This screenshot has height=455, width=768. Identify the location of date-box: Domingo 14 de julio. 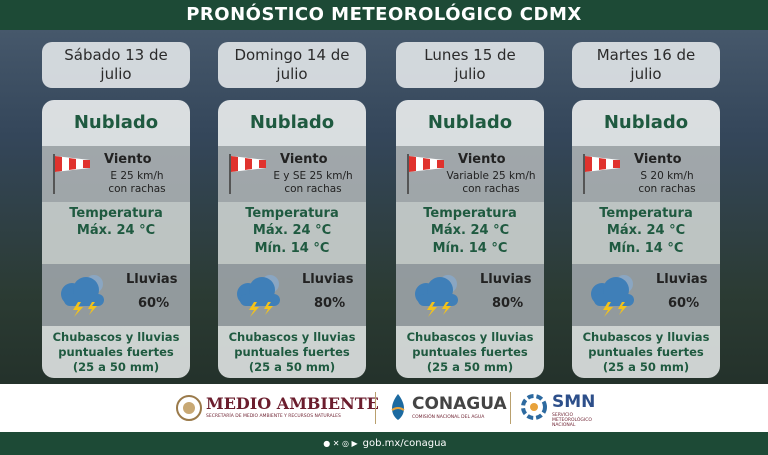
(292, 65).